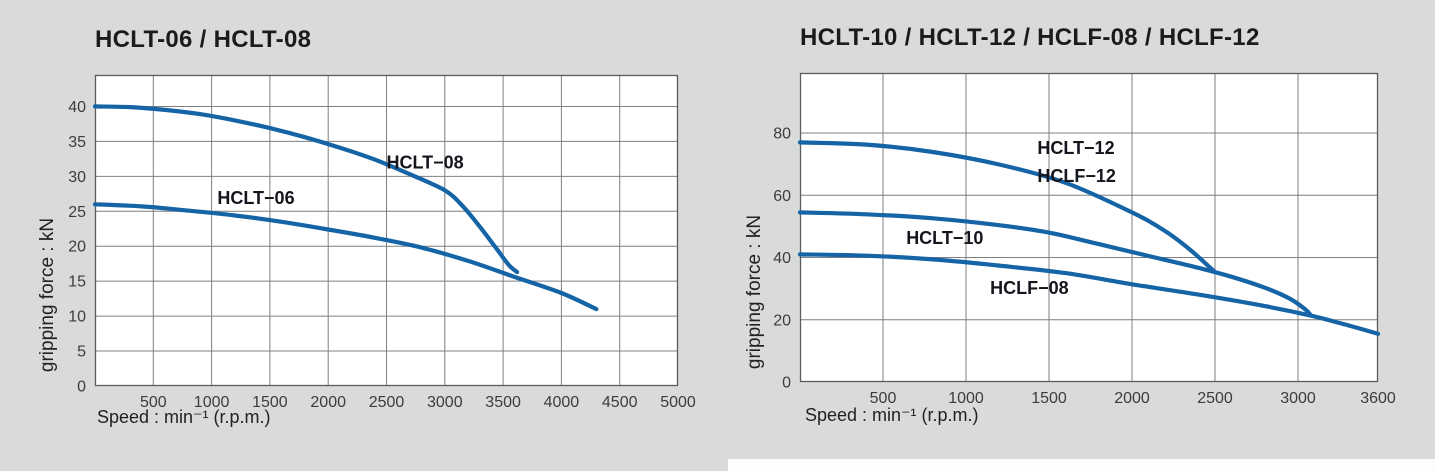 Image resolution: width=1435 pixels, height=471 pixels. What do you see at coordinates (203, 39) in the screenshot?
I see `chart-title-left: HCLT-06 / HCLT-08` at bounding box center [203, 39].